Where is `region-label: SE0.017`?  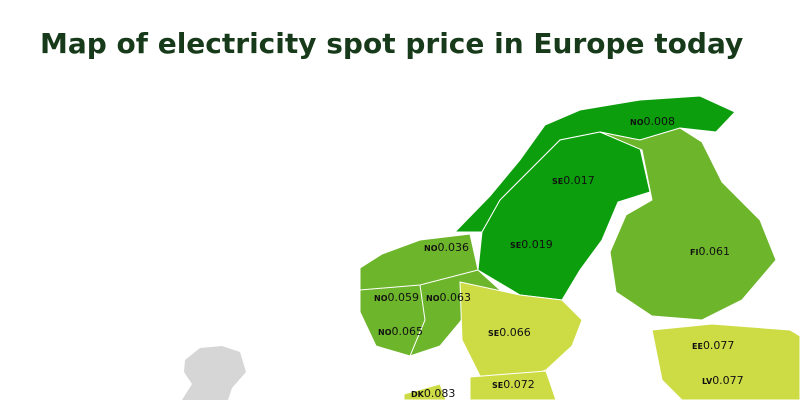 region-label: SE0.017 is located at coordinates (573, 180).